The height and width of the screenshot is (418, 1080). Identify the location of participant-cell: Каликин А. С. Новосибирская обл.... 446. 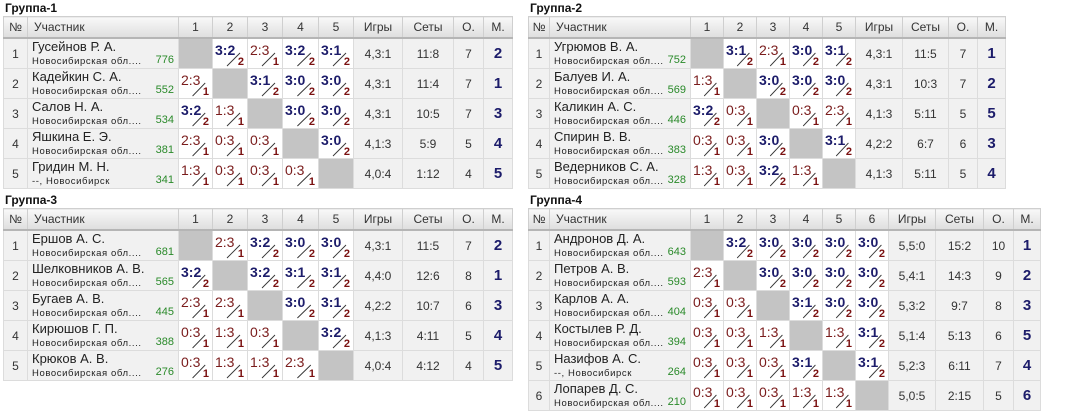
(620, 113).